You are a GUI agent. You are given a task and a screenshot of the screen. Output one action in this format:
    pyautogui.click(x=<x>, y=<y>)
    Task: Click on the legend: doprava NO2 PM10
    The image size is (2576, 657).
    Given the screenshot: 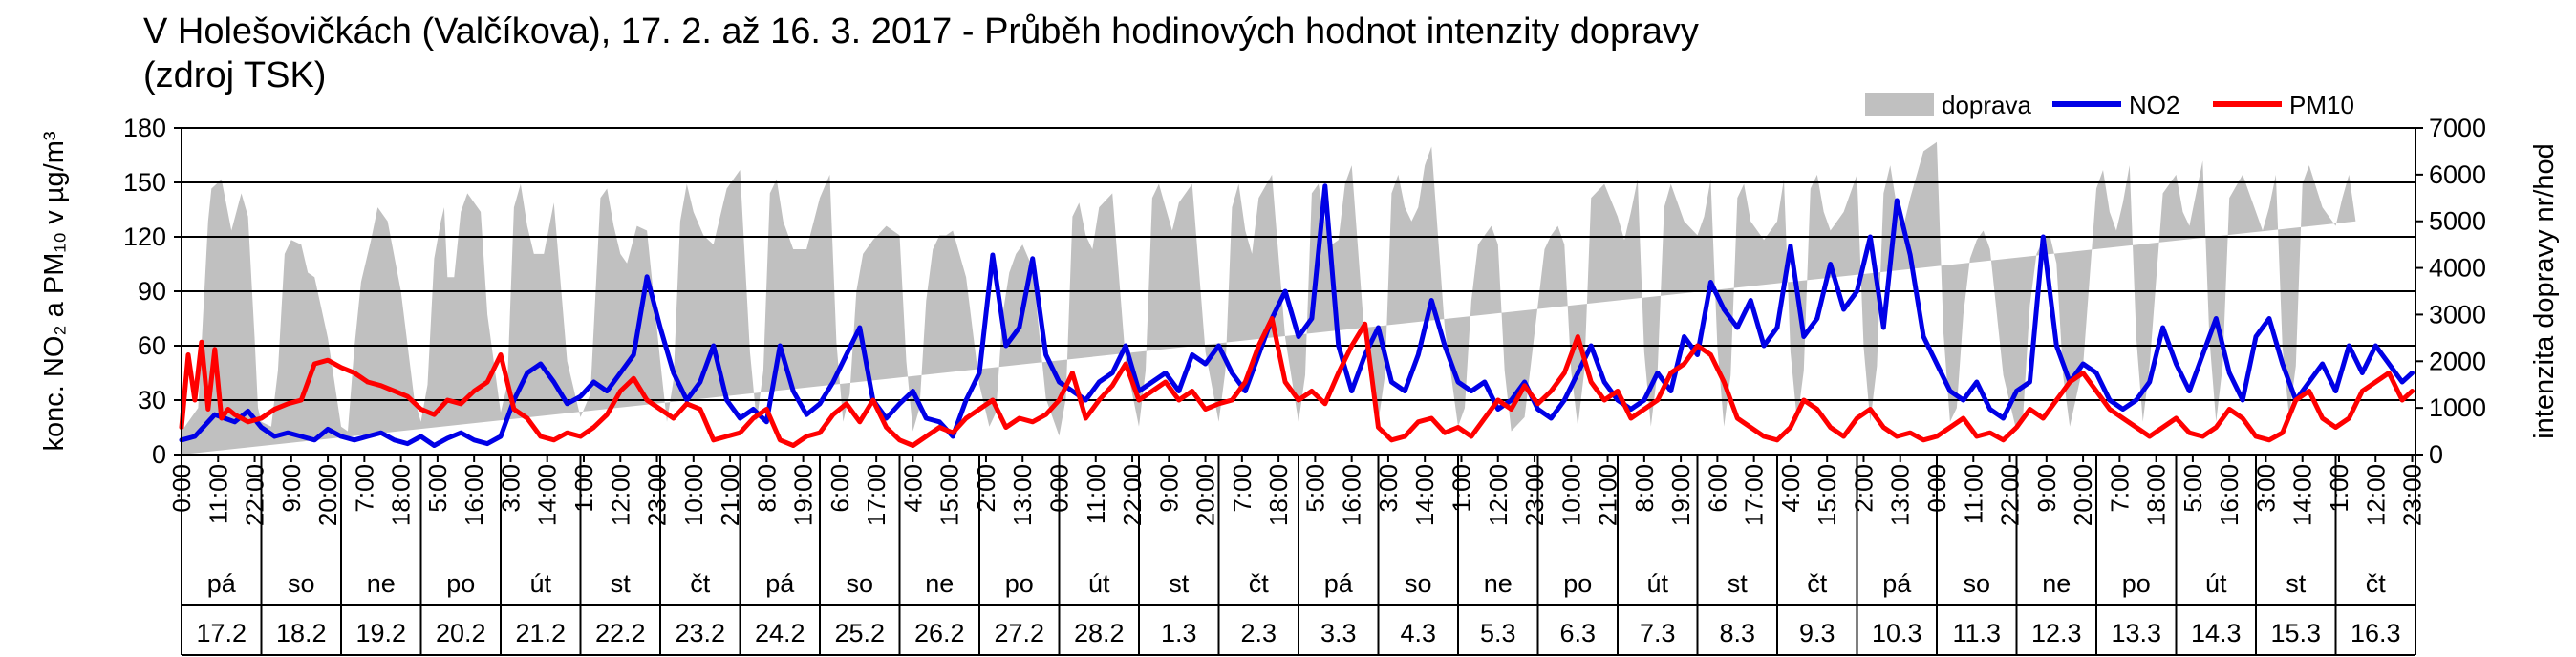 What is the action you would take?
    pyautogui.click(x=2109, y=105)
    